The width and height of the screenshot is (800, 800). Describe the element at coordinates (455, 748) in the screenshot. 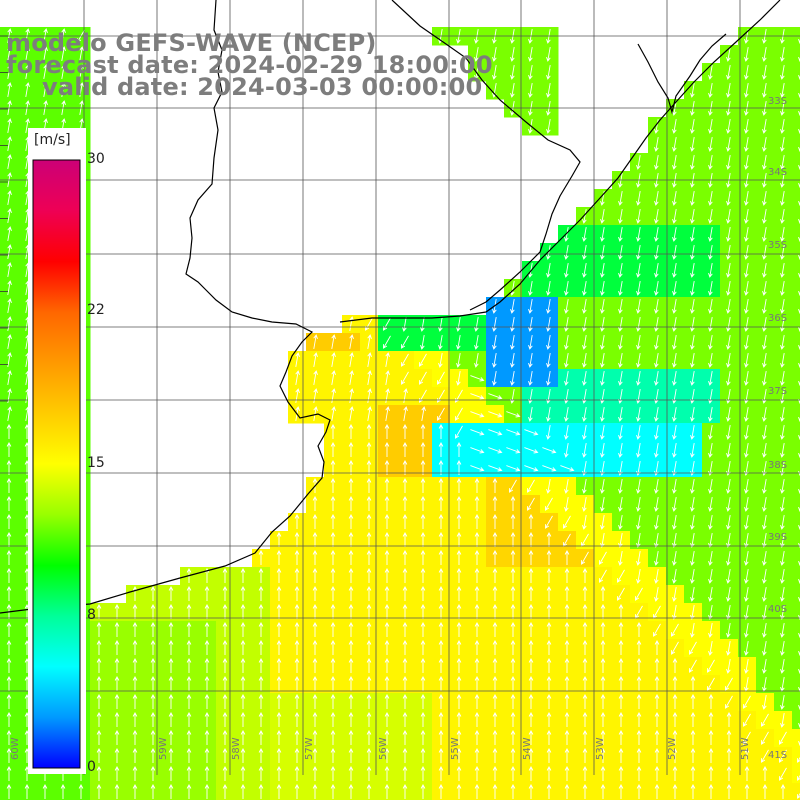

I see `lon-label-55w: 55W` at that location.